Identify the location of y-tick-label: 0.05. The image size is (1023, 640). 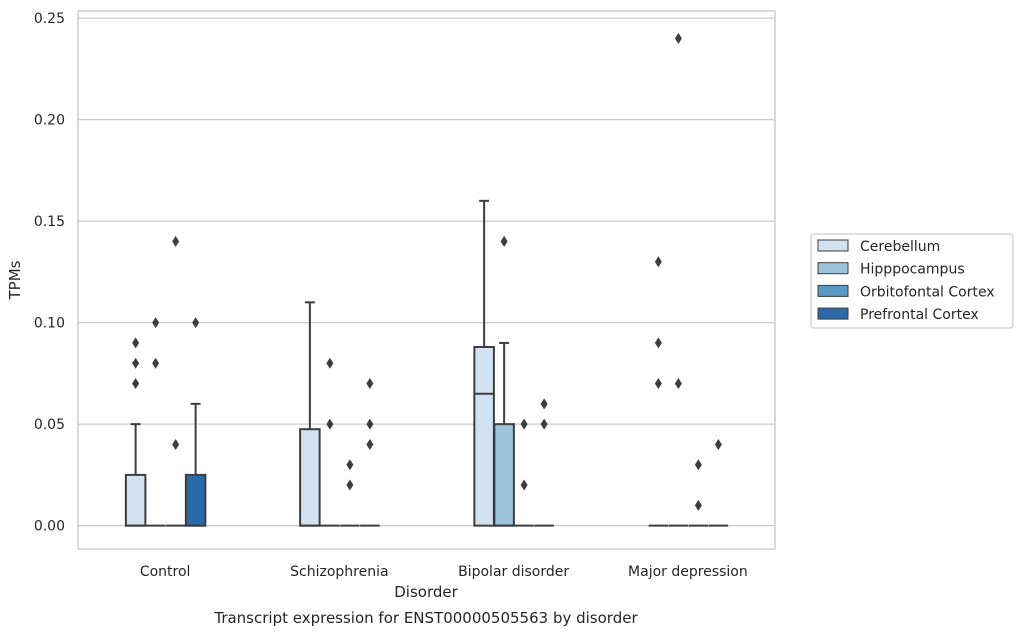
(49, 425).